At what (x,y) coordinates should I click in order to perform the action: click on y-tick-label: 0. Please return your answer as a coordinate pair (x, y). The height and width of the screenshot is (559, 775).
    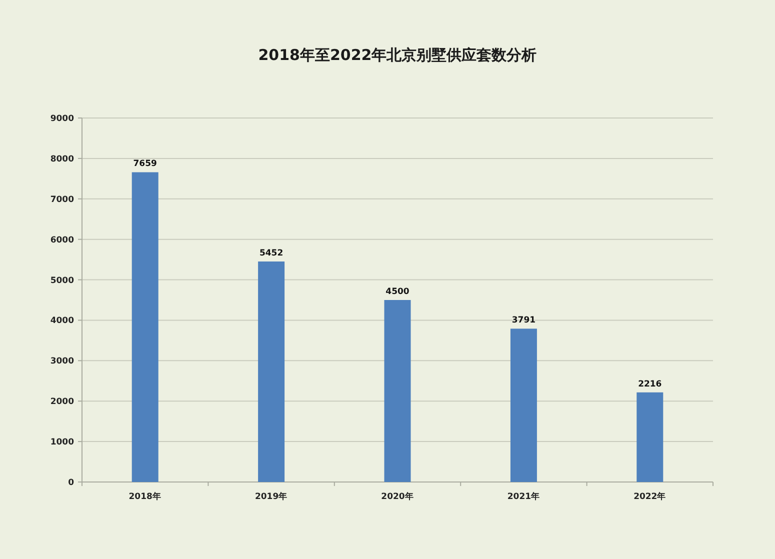
    Looking at the image, I should click on (71, 483).